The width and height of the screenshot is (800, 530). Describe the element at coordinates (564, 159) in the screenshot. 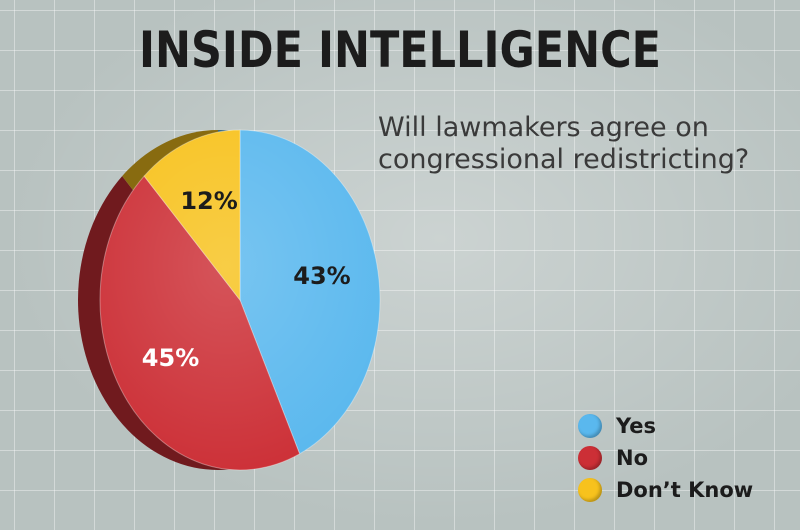

I see `question-line-2: congressional redistricting?` at that location.